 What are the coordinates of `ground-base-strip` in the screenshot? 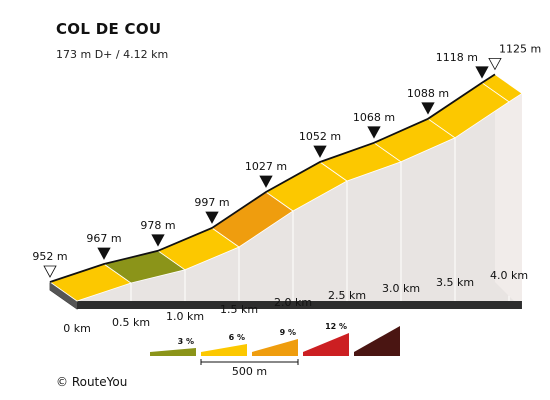 It's located at (299, 305).